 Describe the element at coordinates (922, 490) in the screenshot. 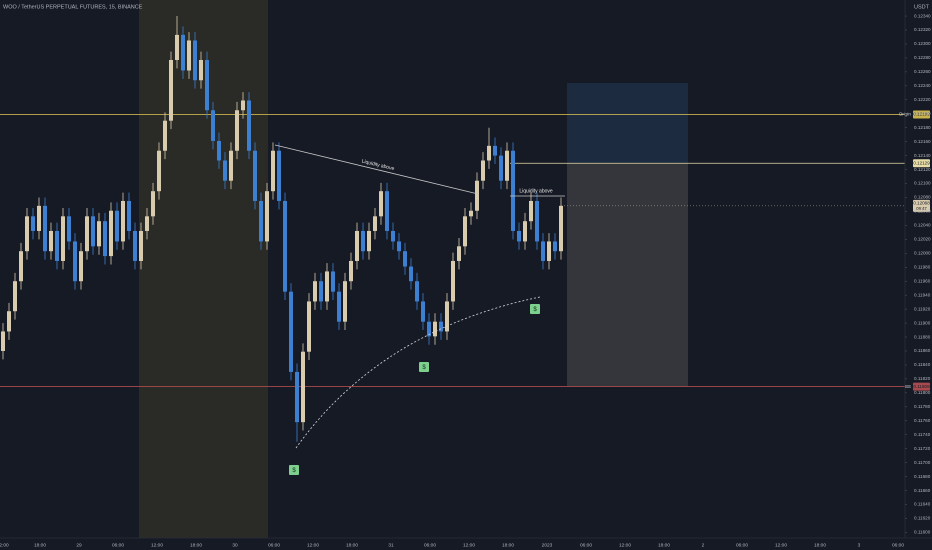

I see `y-tick-label: 0.11660` at that location.